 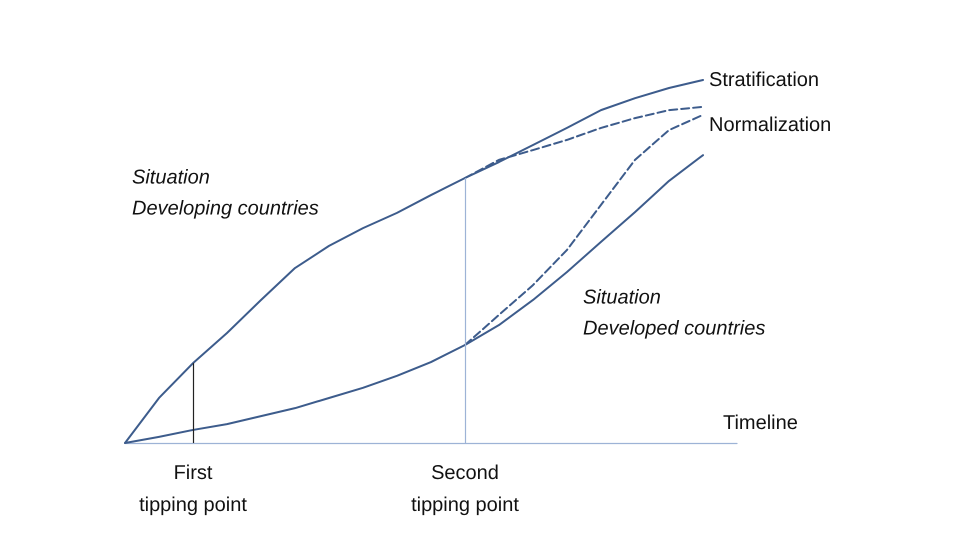 What do you see at coordinates (770, 125) in the screenshot?
I see `series-label: Normalization` at bounding box center [770, 125].